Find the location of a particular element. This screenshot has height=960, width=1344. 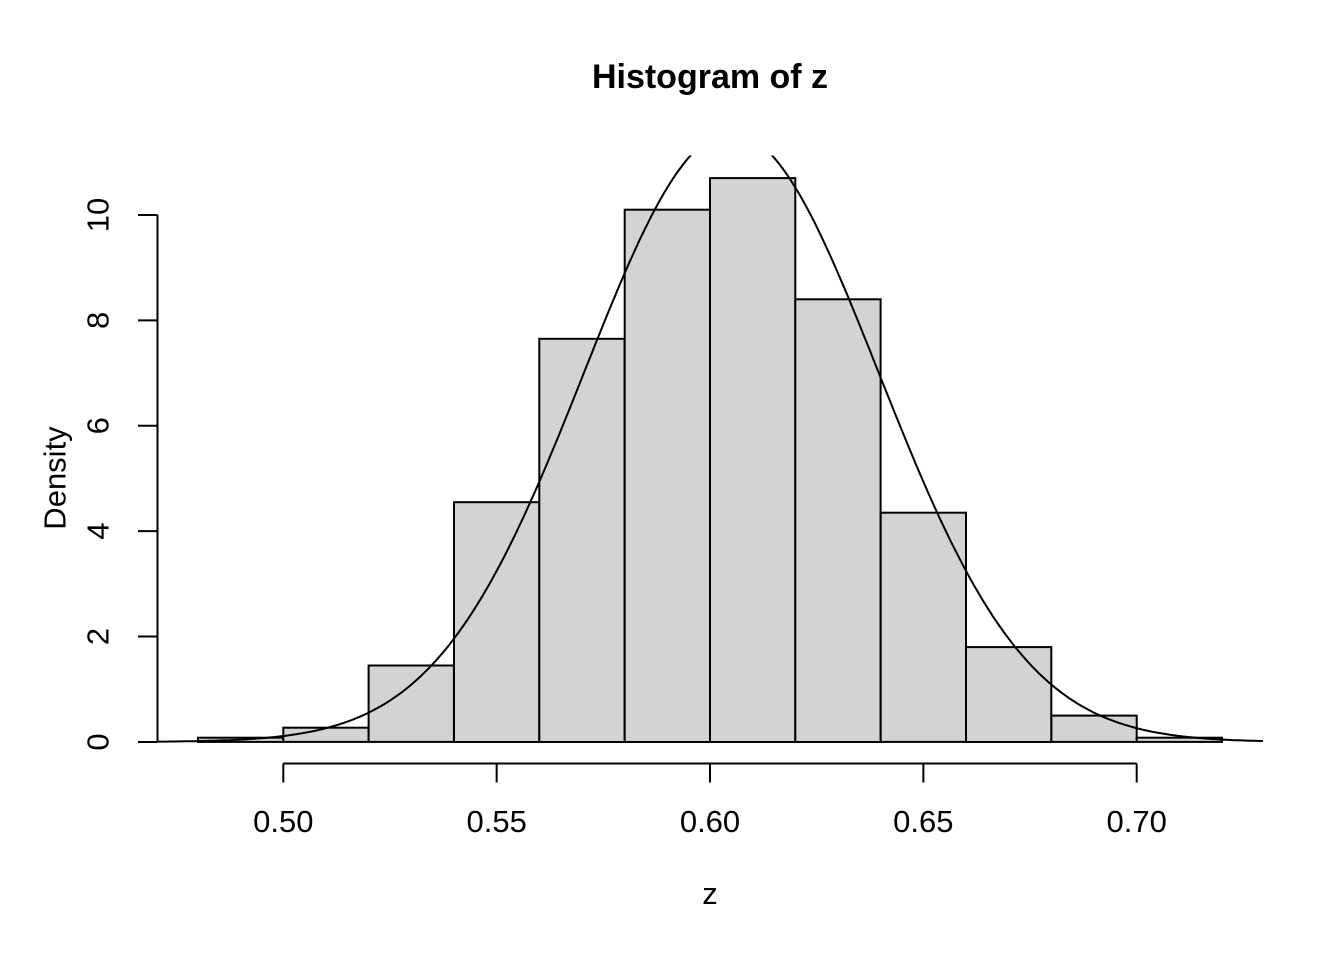

x-tick-label: 0.65 is located at coordinates (923, 821).